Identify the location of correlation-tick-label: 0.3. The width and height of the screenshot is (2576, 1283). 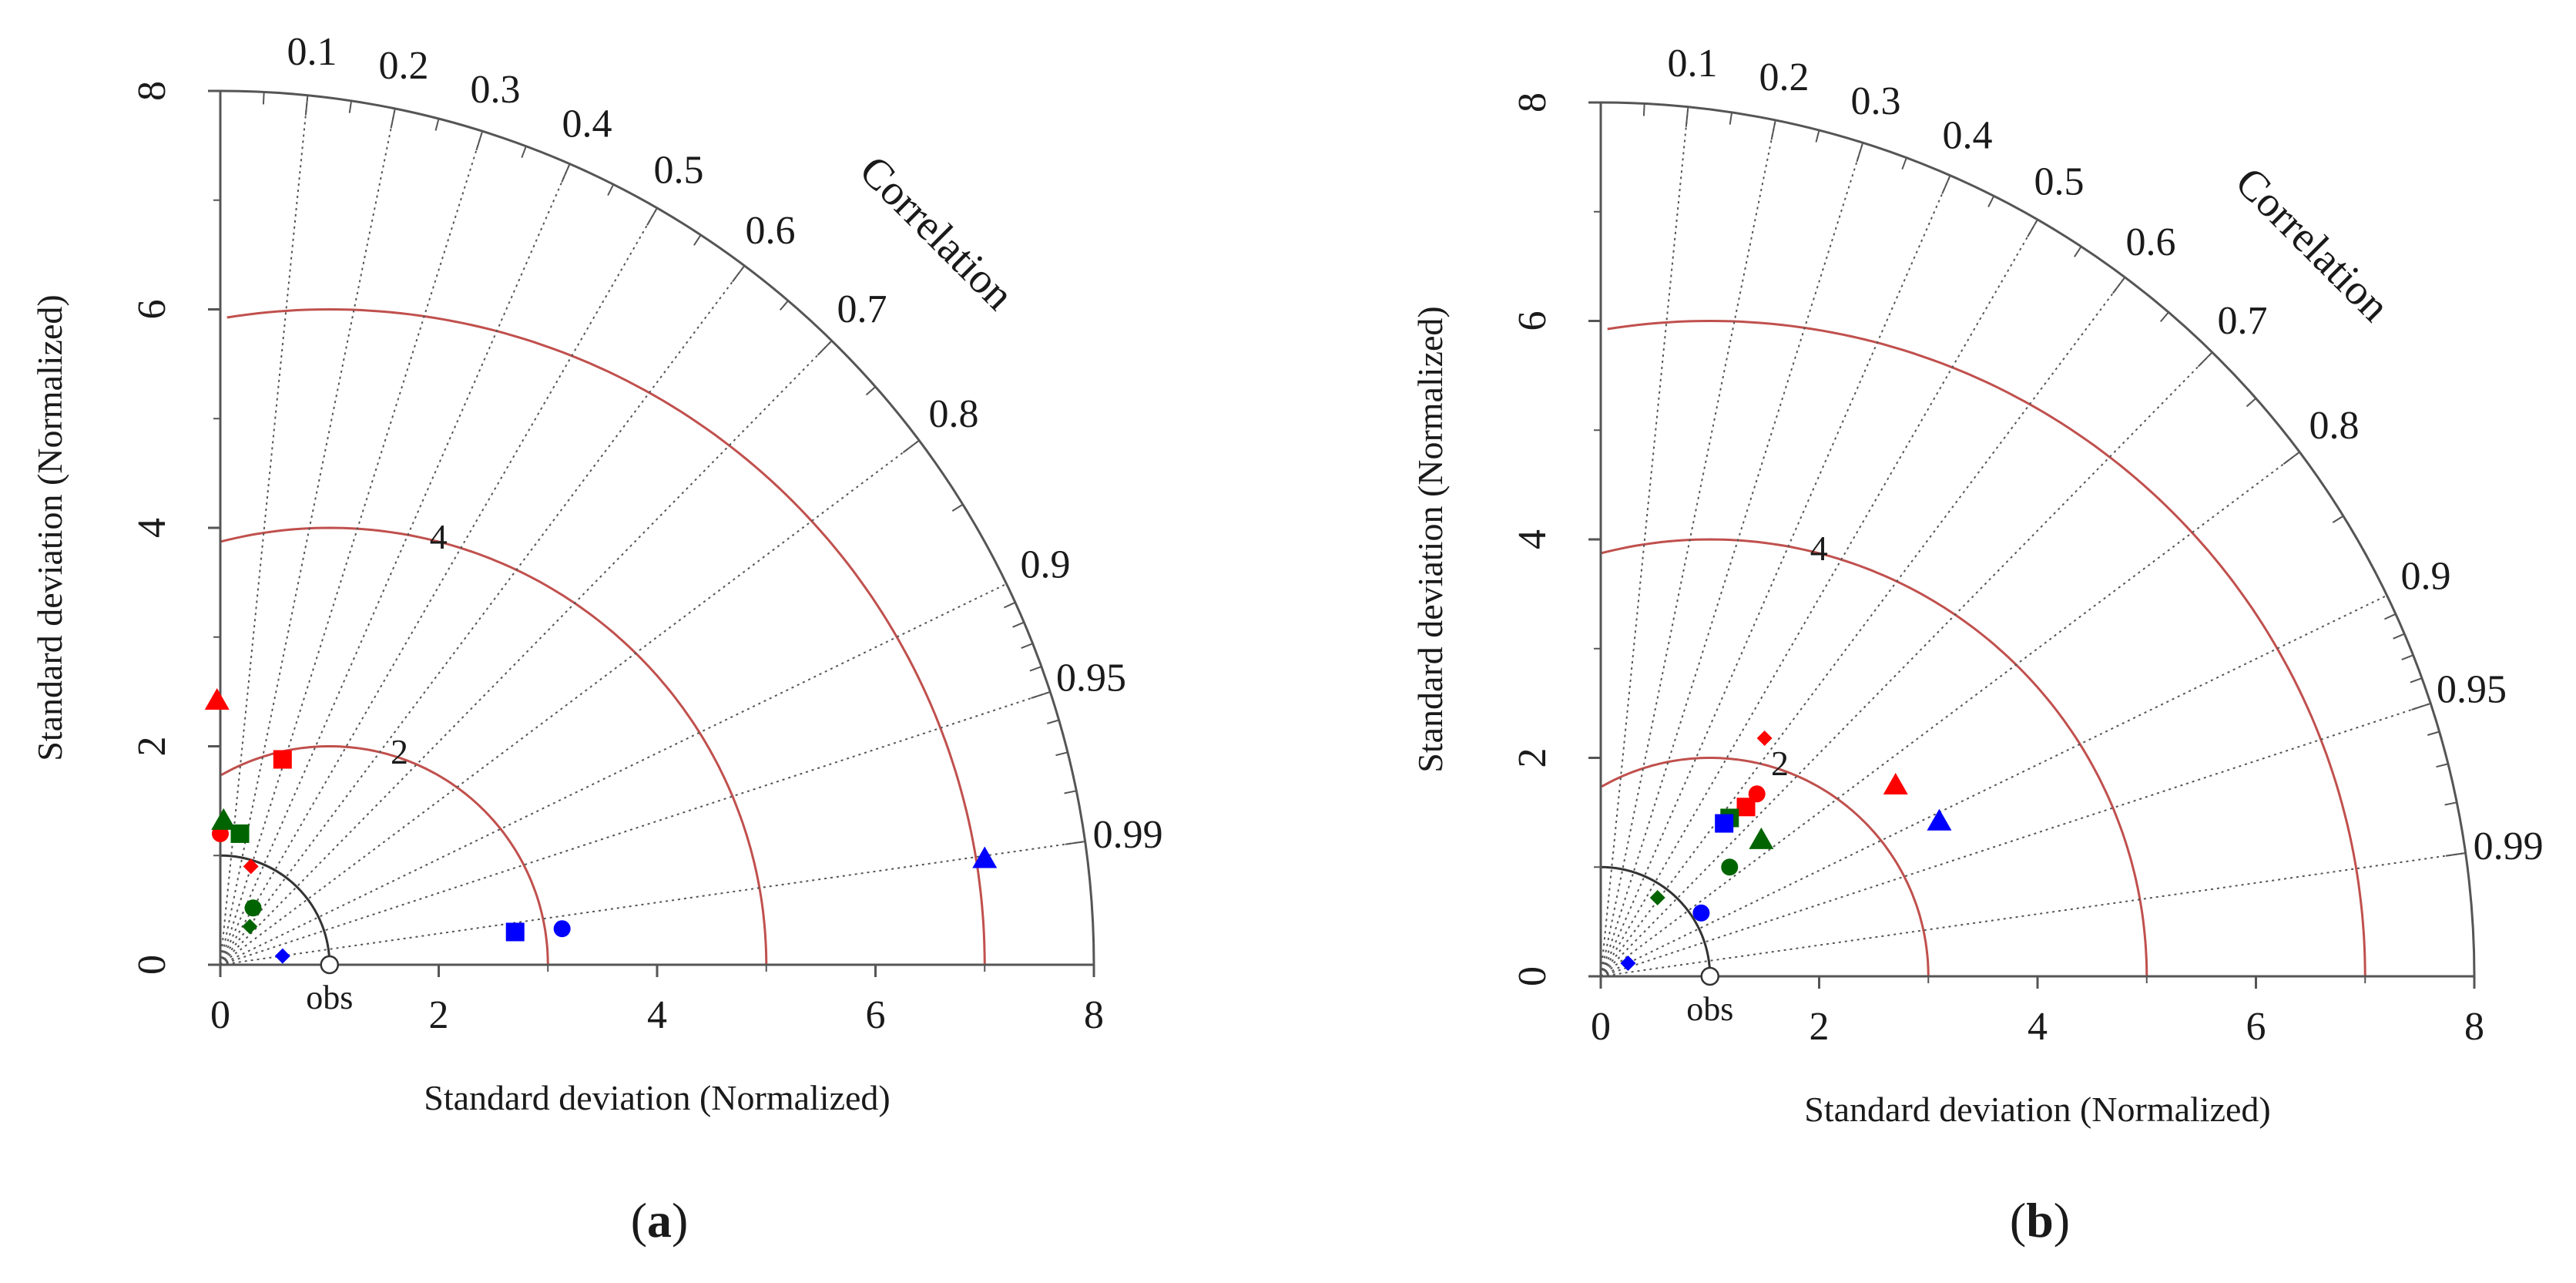
(496, 90).